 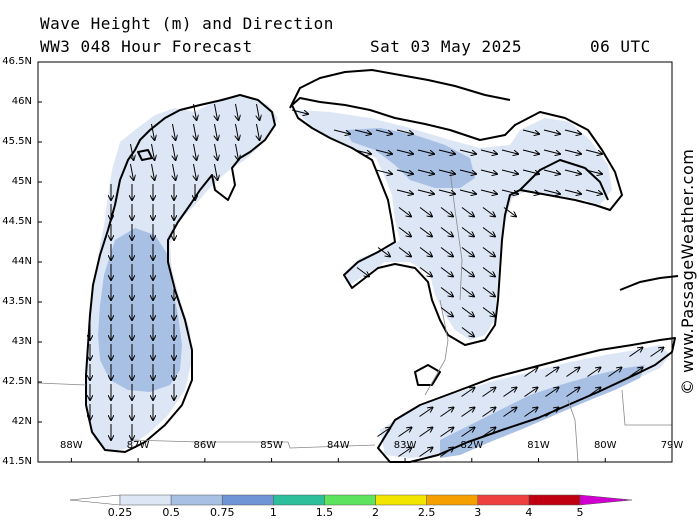 What do you see at coordinates (171, 512) in the screenshot?
I see `colorbar-tick-label: 0.5` at bounding box center [171, 512].